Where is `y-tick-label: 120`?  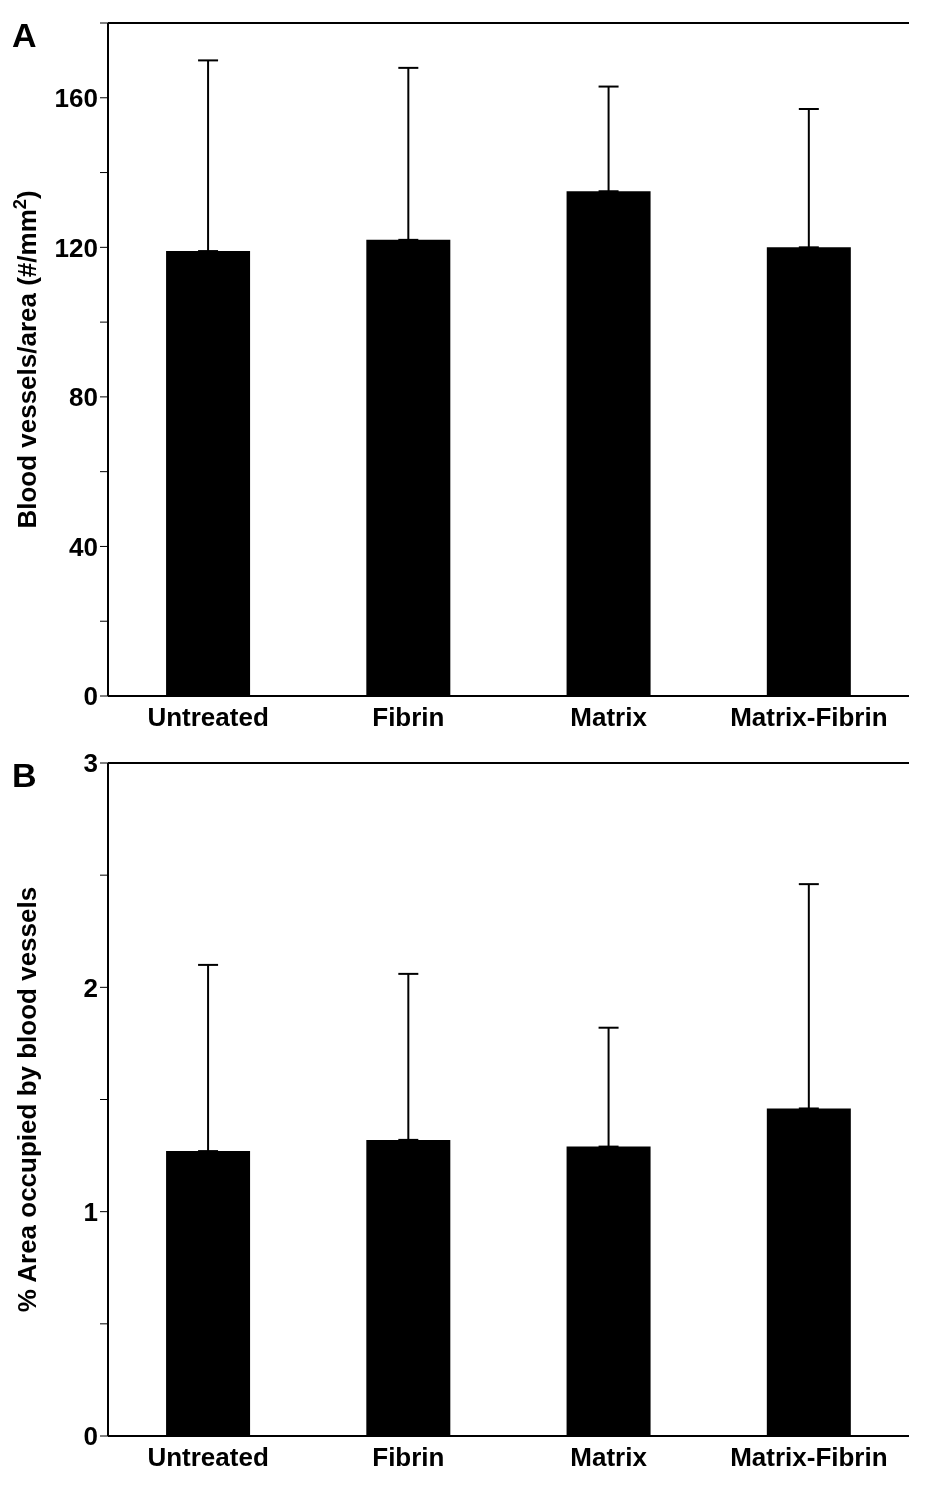 y-tick-label: 120 is located at coordinates (76, 247).